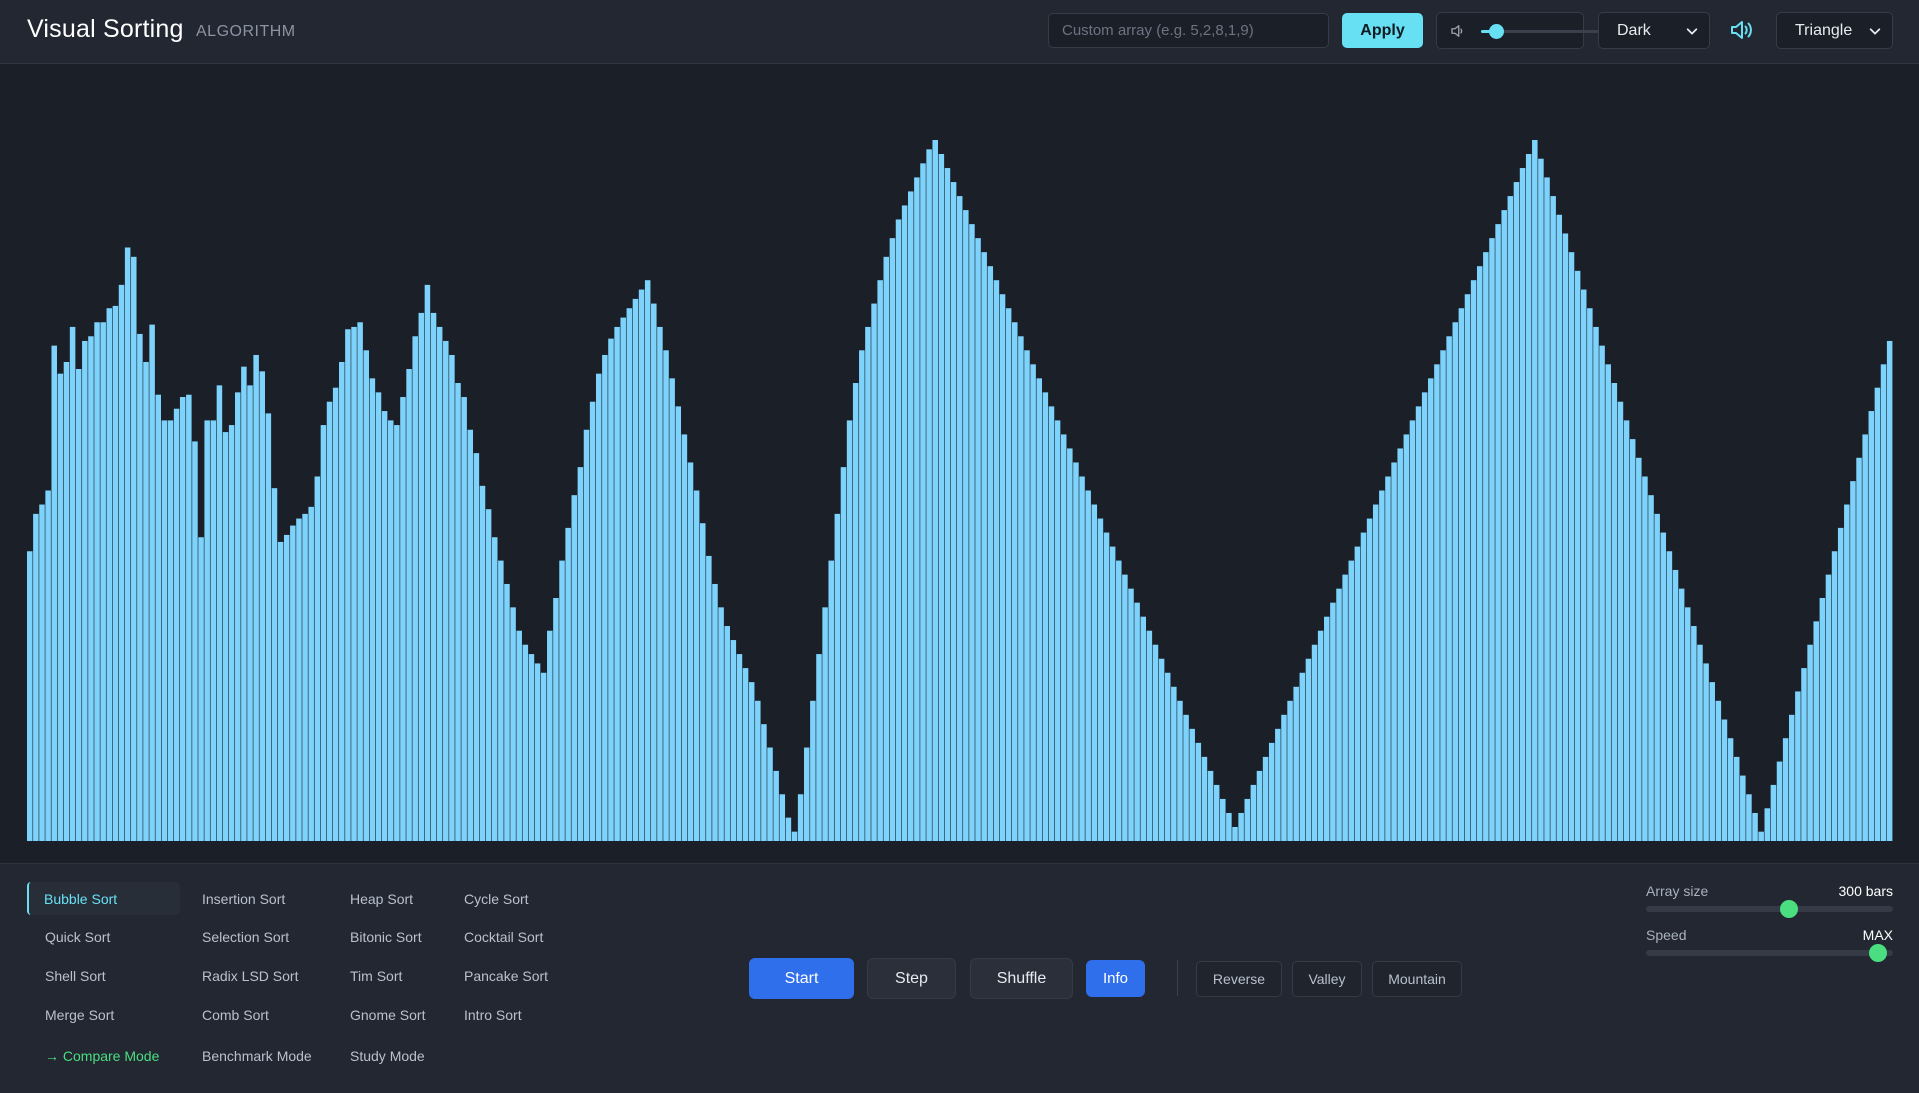 This screenshot has width=1919, height=1093. What do you see at coordinates (102, 1056) in the screenshot?
I see `compare-mode-link: → Compare Mode` at bounding box center [102, 1056].